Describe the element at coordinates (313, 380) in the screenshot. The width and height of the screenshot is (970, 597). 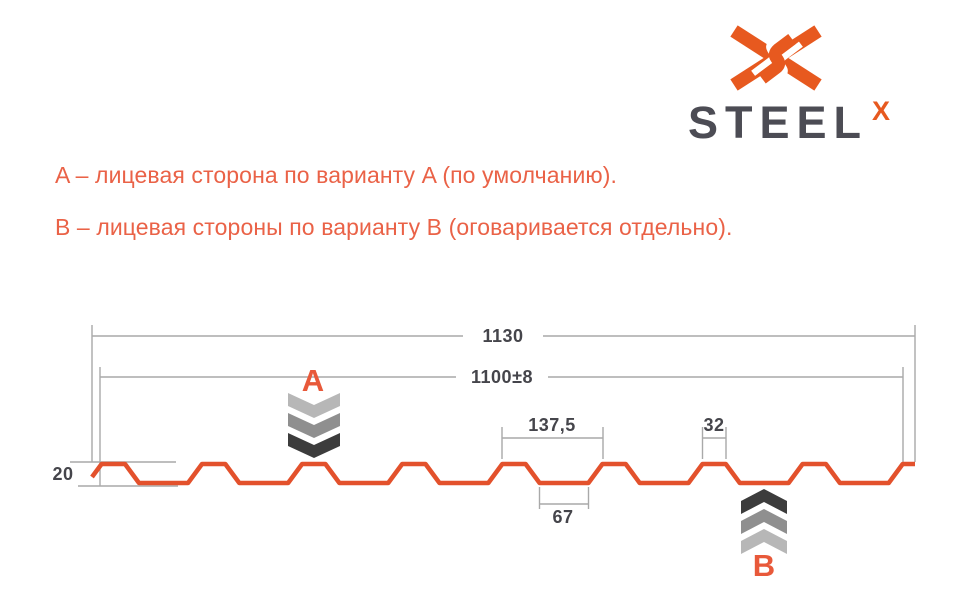
I see `side-a-label: A` at that location.